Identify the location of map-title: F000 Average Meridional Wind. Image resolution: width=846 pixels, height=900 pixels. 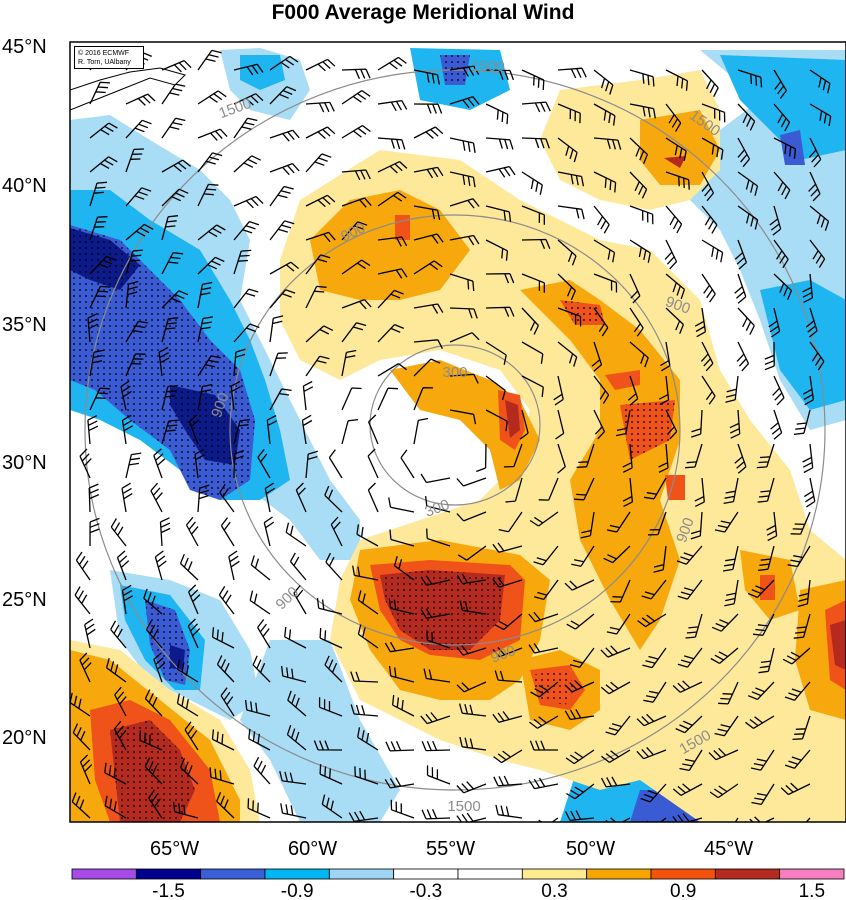
(423, 12).